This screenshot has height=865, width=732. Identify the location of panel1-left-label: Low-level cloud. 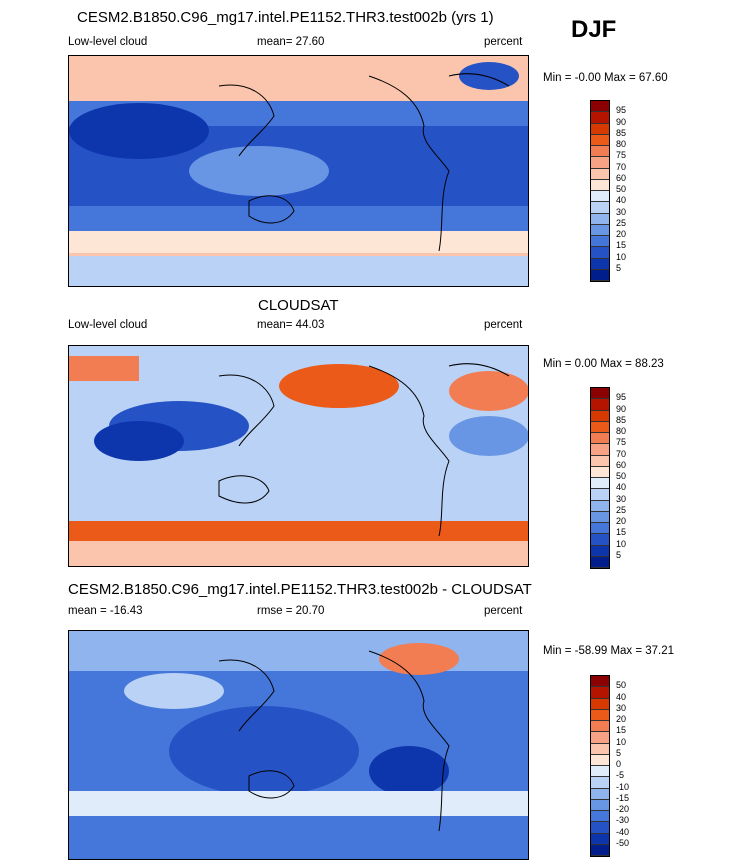
(108, 42).